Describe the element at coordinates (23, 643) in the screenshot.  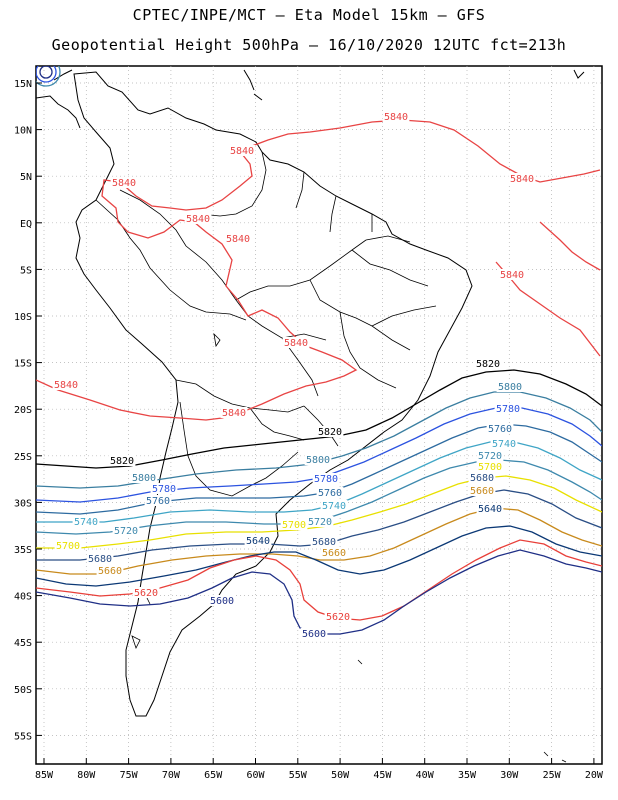
I see `lat-tick-label: 45S` at that location.